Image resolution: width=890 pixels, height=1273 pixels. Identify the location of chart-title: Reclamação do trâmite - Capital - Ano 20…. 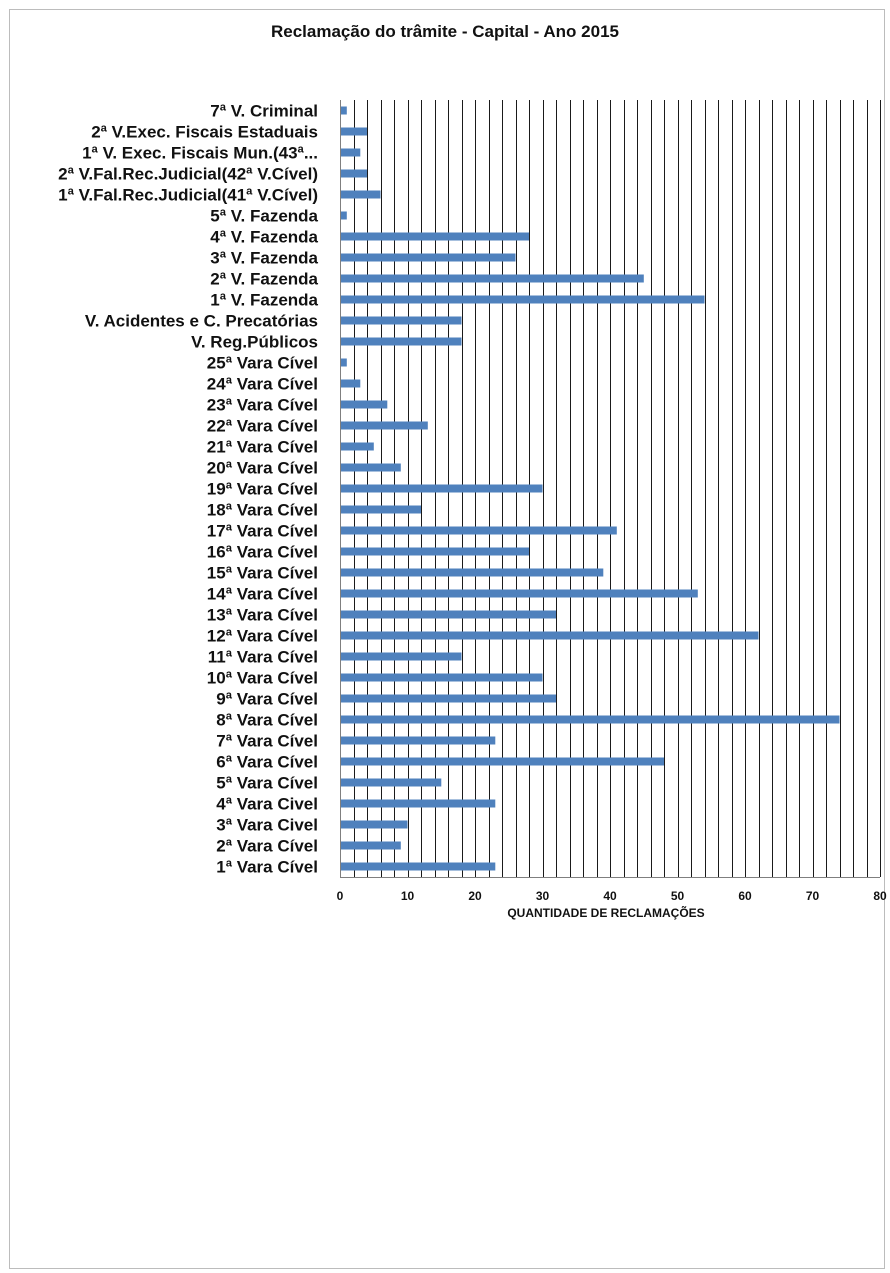
(445, 31).